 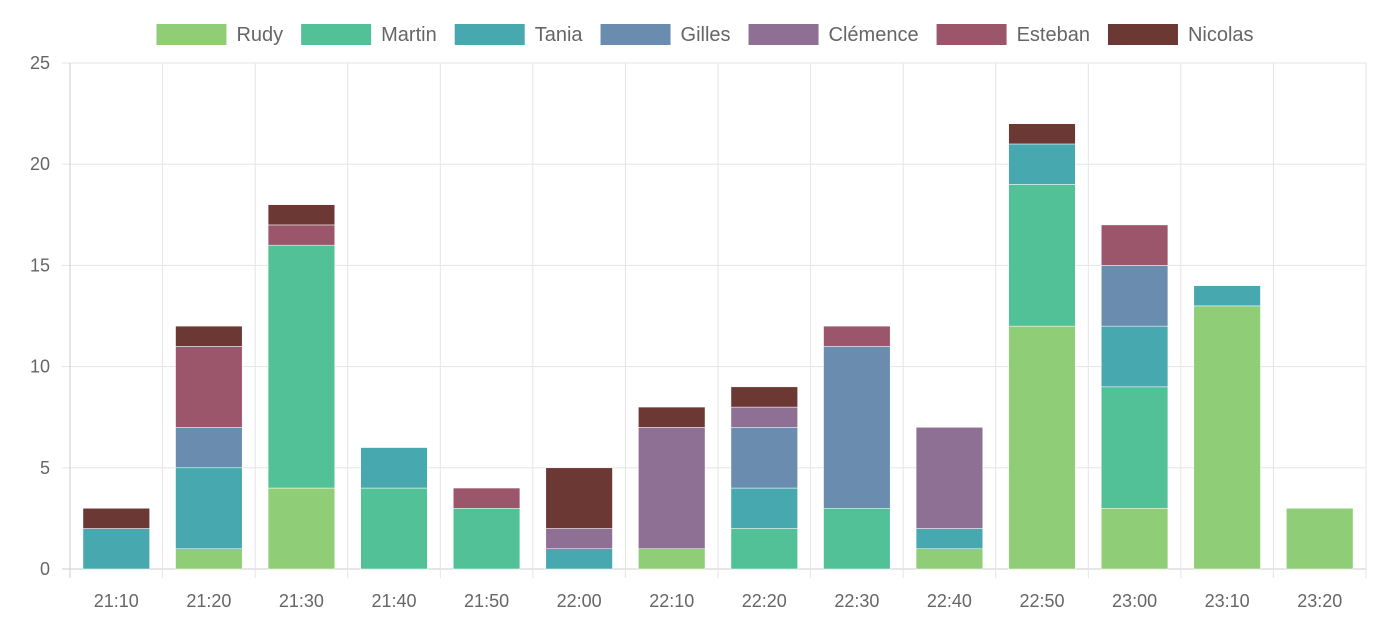 What do you see at coordinates (671, 601) in the screenshot?
I see `x-tick-label: 22:10` at bounding box center [671, 601].